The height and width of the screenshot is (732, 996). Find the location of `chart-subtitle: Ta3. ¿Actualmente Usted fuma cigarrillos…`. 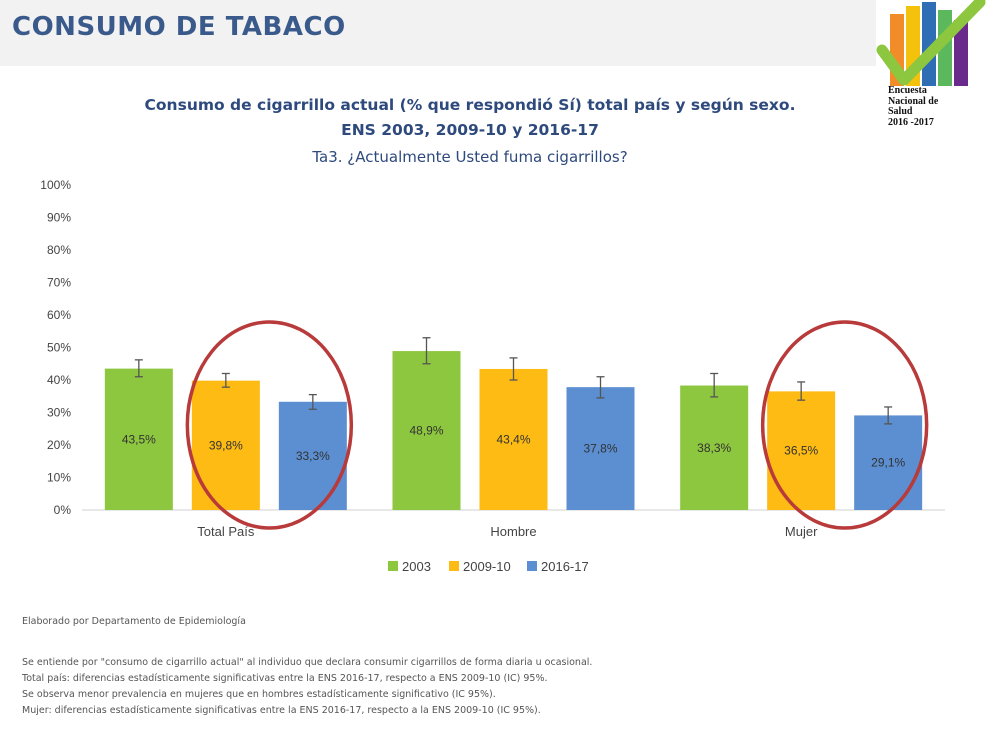

chart-subtitle: Ta3. ¿Actualmente Usted fuma cigarrillos… is located at coordinates (470, 157).